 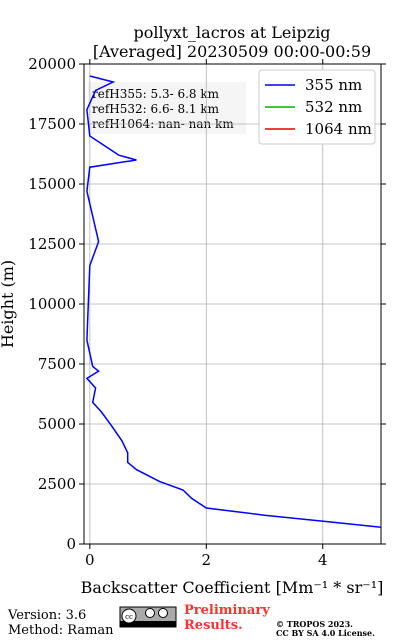 I want to click on y-tick-label: 12500, so click(x=52, y=244).